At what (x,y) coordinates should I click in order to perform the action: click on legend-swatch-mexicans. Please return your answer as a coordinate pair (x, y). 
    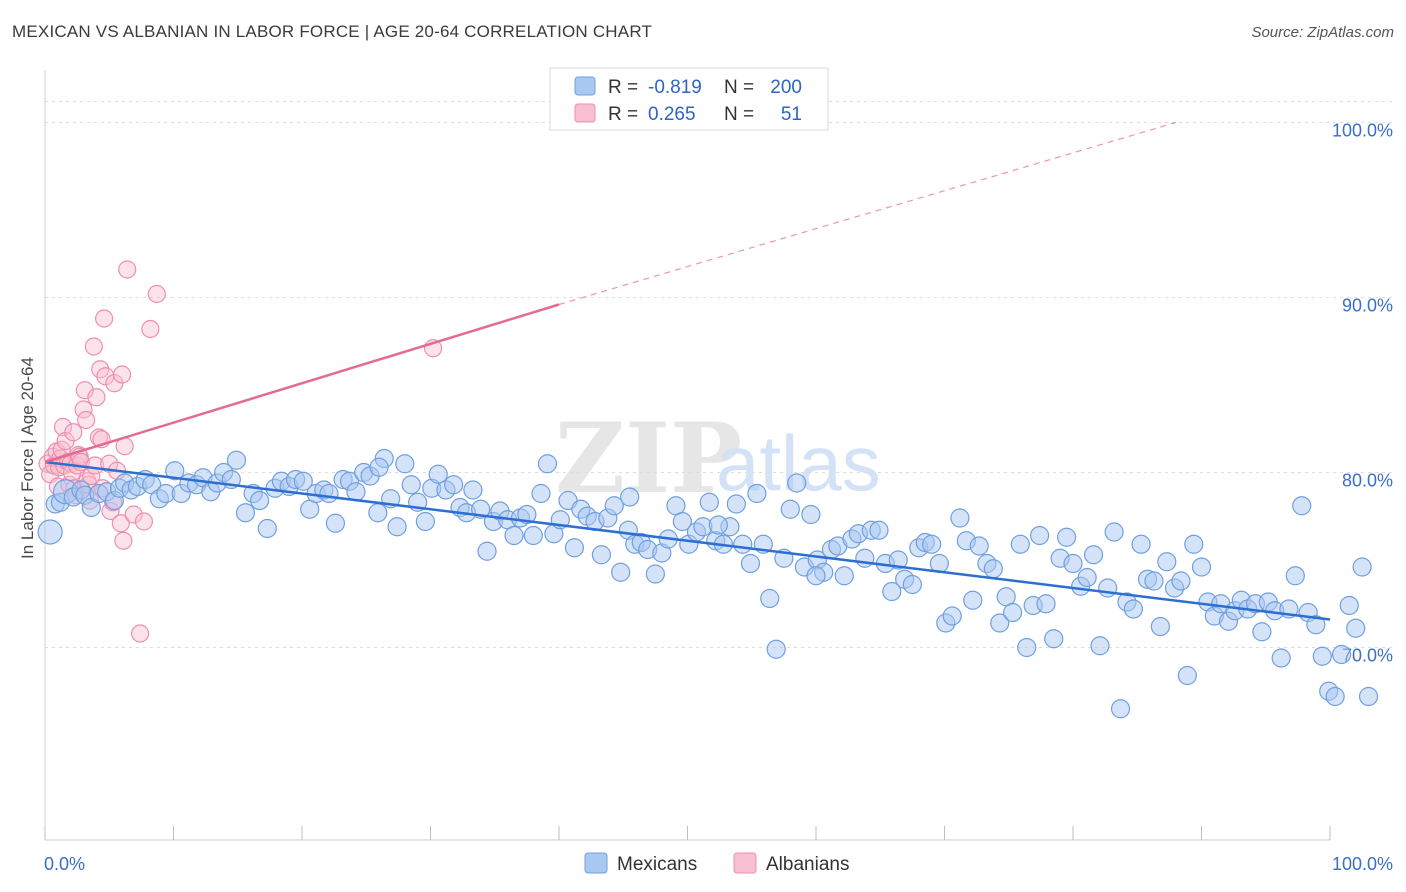
    Looking at the image, I should click on (585, 86).